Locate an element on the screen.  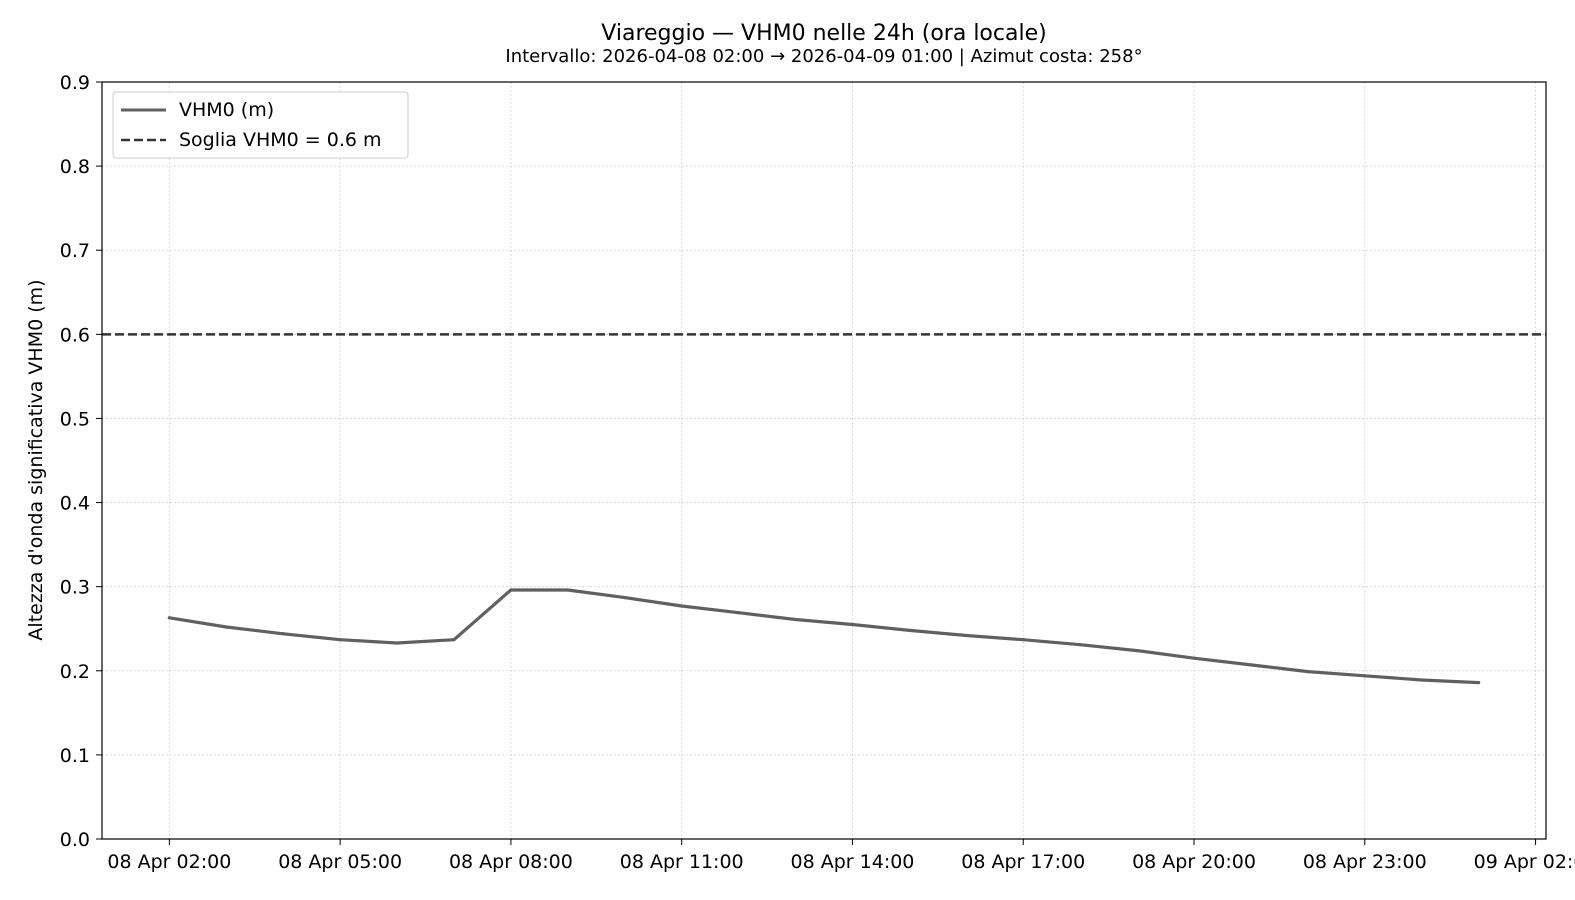
x-tick-label: 08 Apr 08:00 is located at coordinates (511, 862).